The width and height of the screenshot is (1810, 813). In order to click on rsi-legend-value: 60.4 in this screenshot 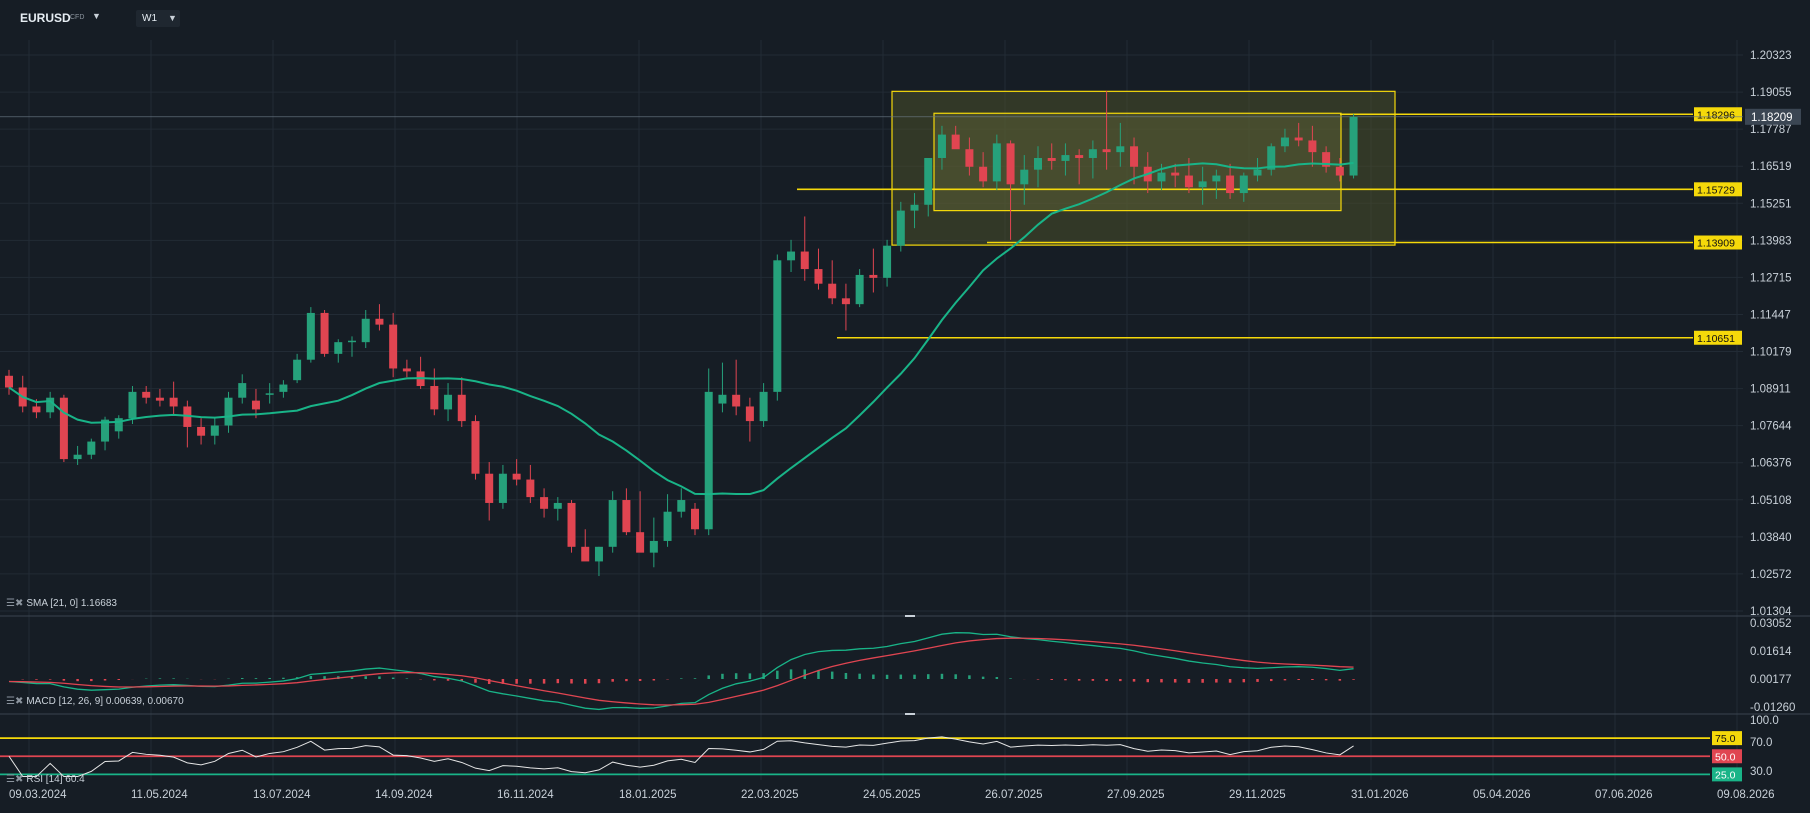, I will do `click(75, 779)`.